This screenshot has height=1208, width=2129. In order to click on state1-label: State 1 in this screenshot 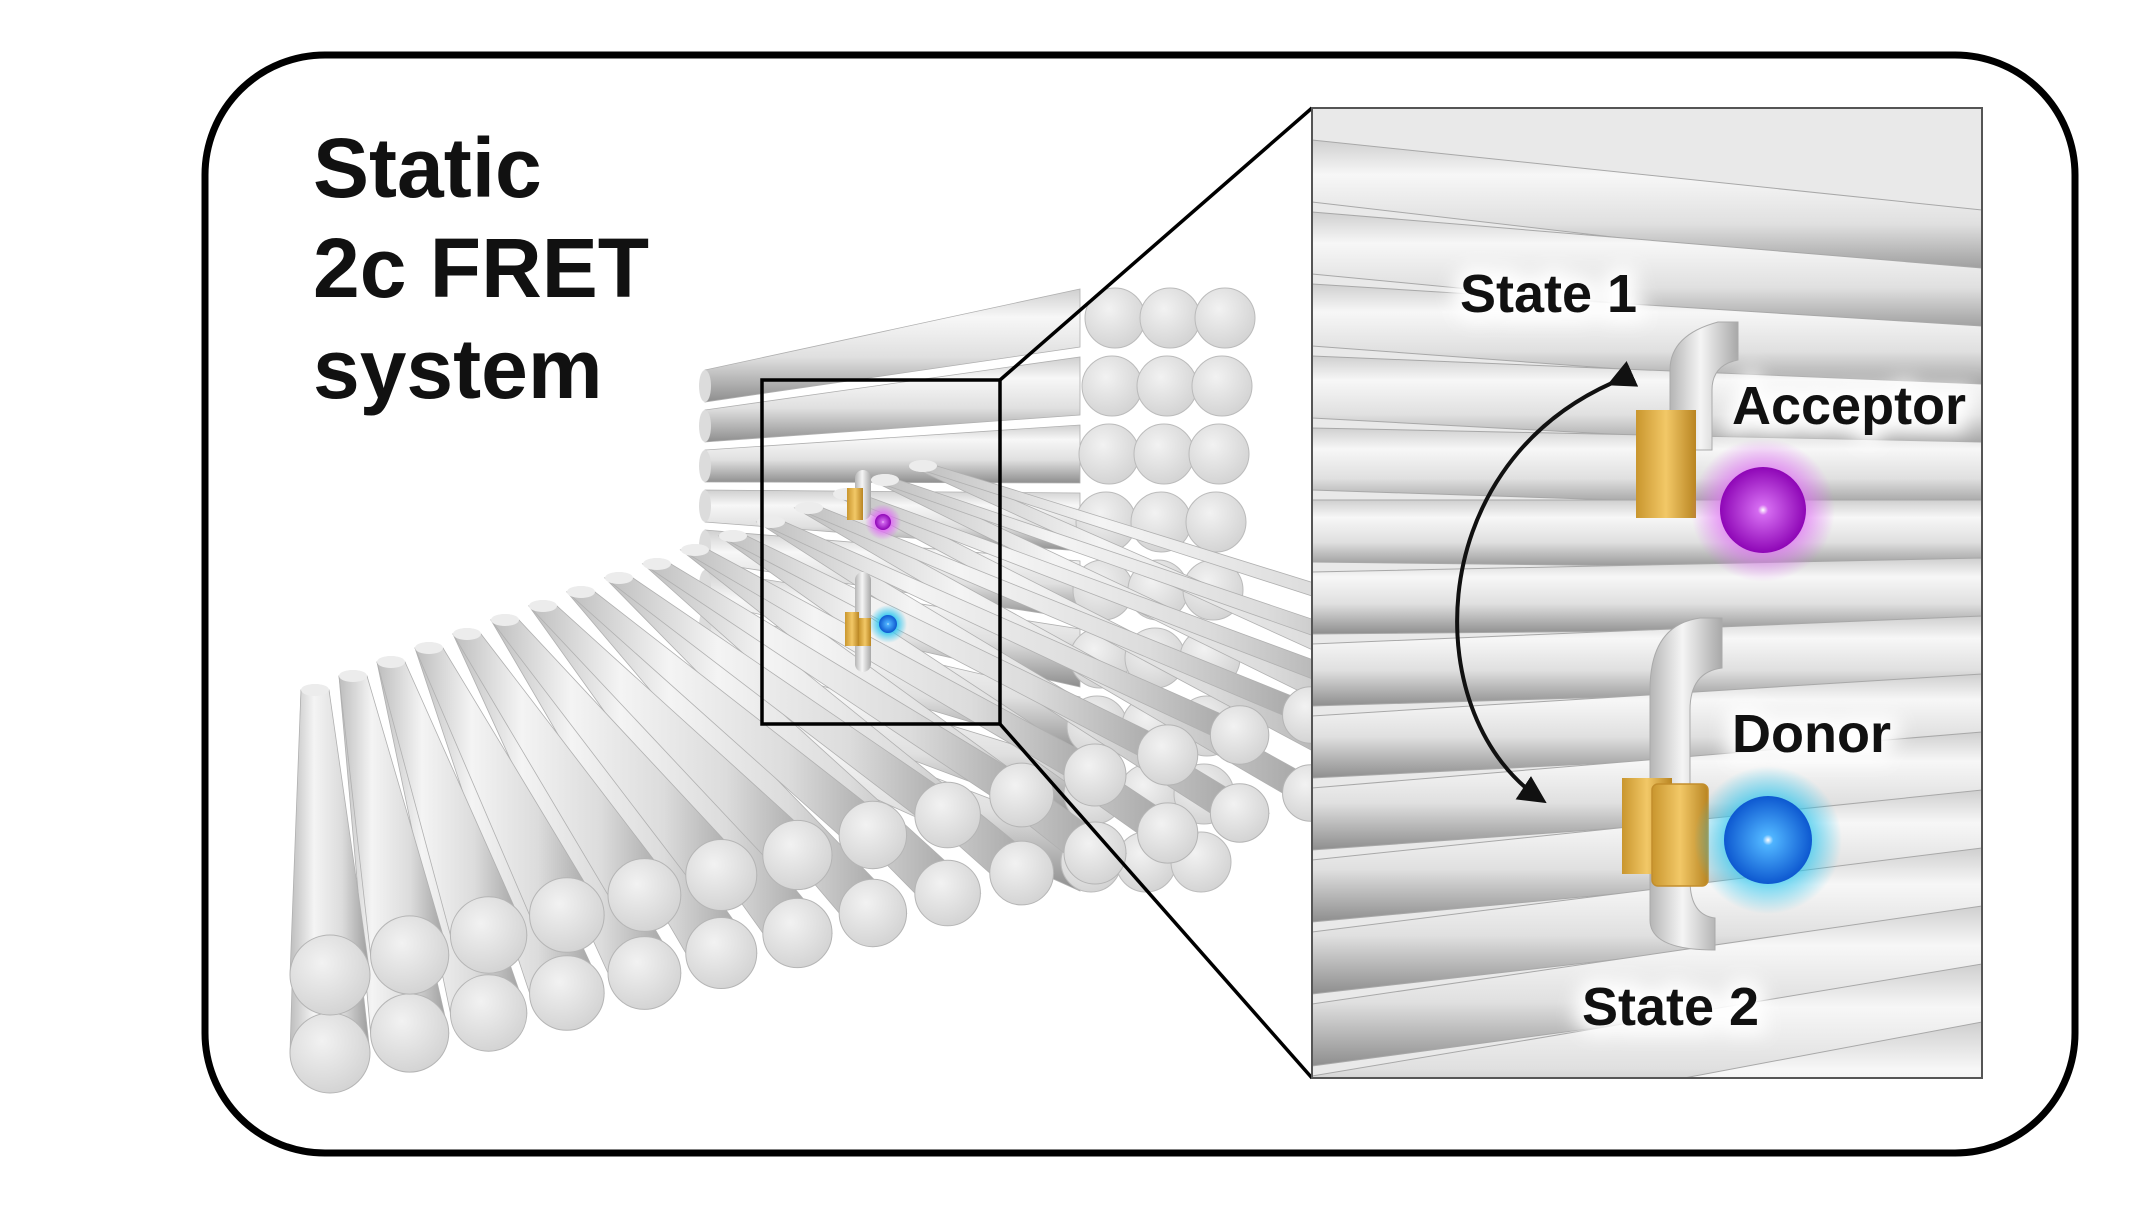, I will do `click(1548, 294)`.